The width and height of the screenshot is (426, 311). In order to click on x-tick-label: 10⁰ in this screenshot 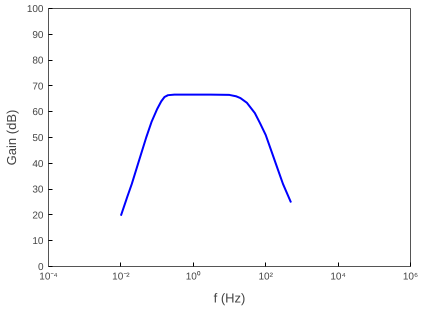, I will do `click(193, 276)`.